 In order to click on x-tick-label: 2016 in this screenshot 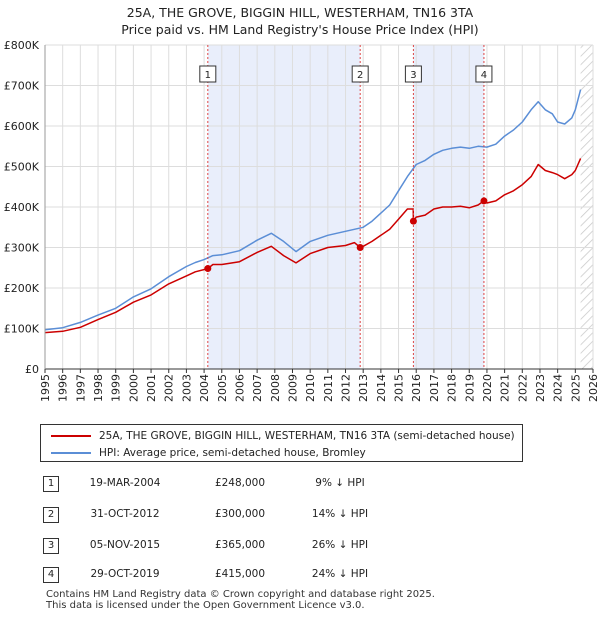, I will do `click(416, 388)`.